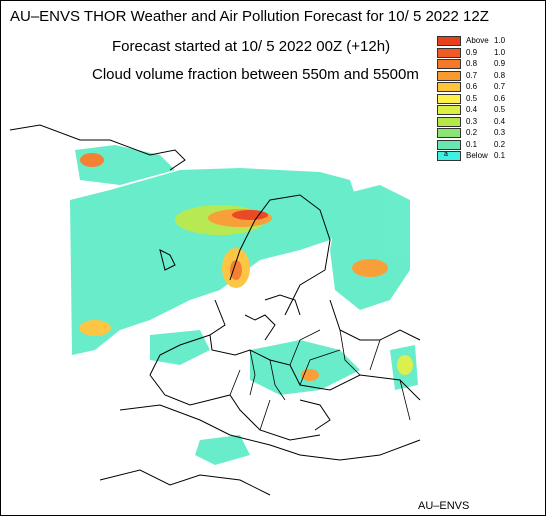 The width and height of the screenshot is (548, 518). What do you see at coordinates (489, 157) in the screenshot?
I see `legend-item: a Below 0.1` at bounding box center [489, 157].